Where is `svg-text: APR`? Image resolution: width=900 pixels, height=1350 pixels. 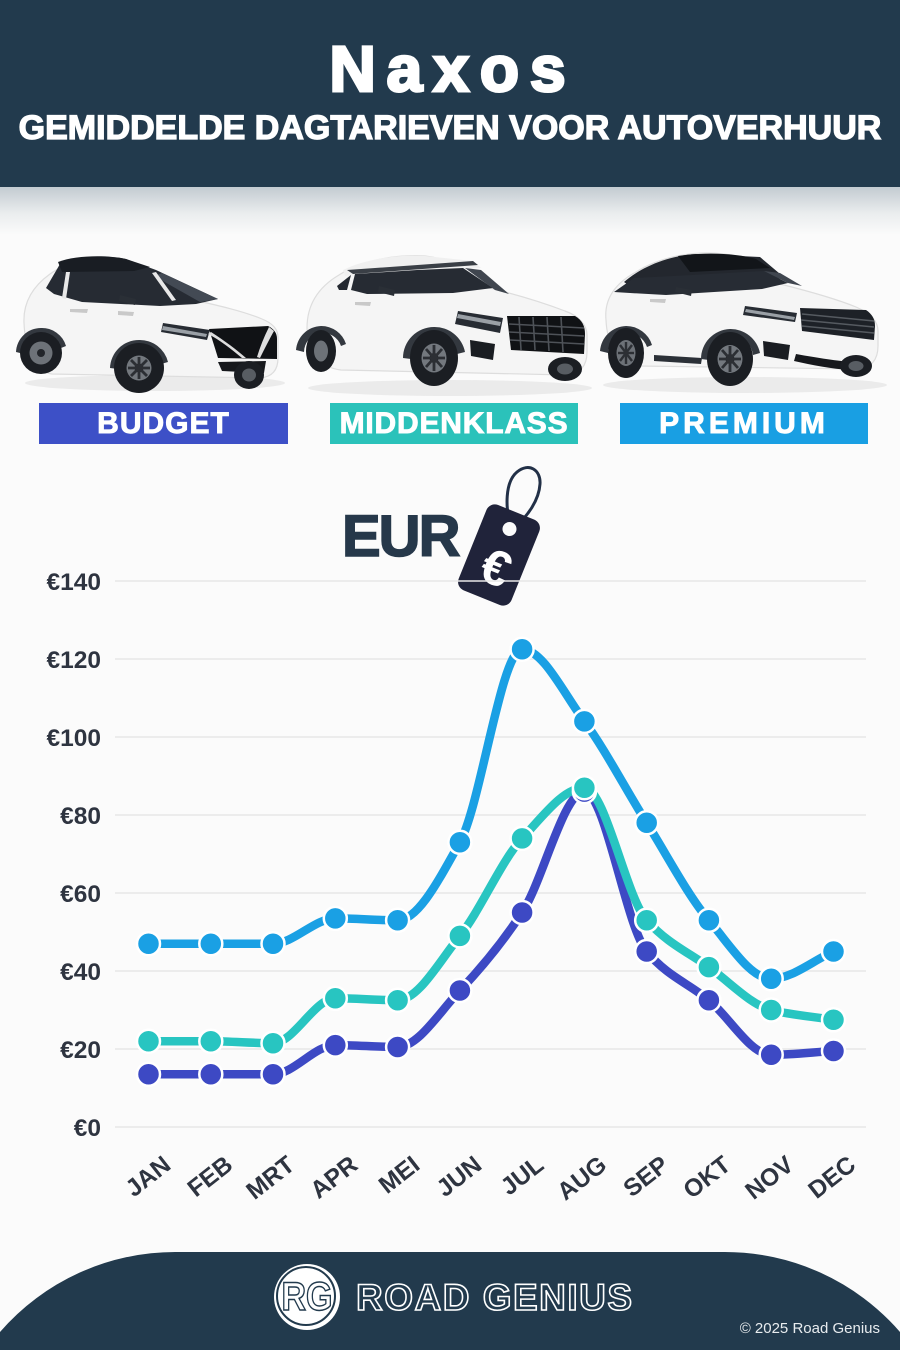
svg-text: APR is located at coordinates (335, 1177).